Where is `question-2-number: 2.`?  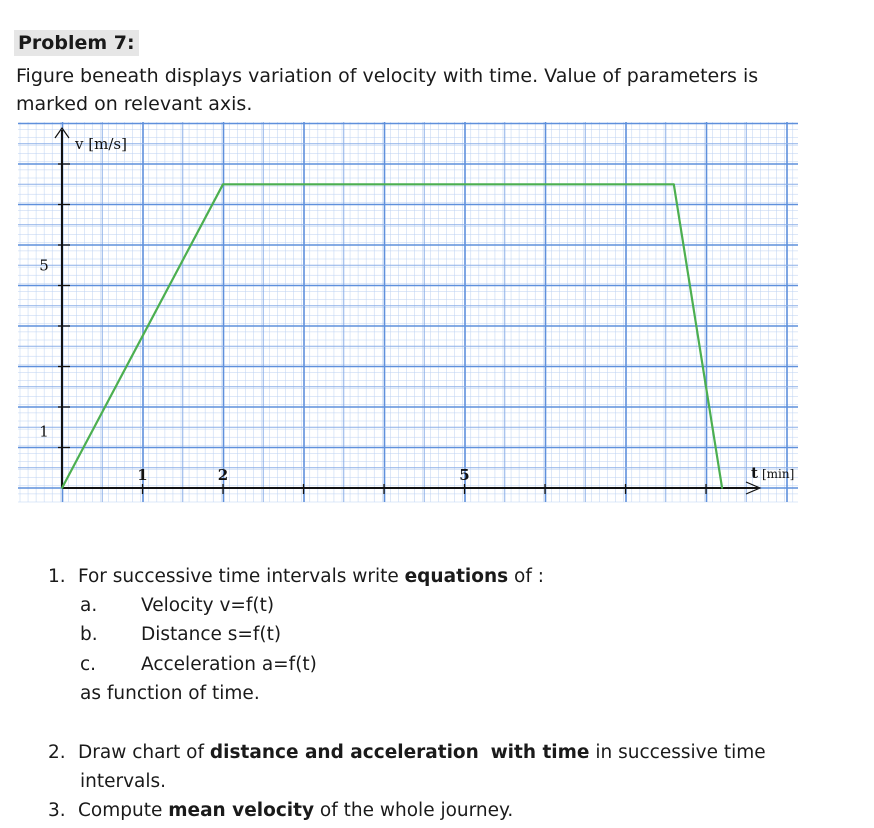 question-2-number: 2. is located at coordinates (57, 752).